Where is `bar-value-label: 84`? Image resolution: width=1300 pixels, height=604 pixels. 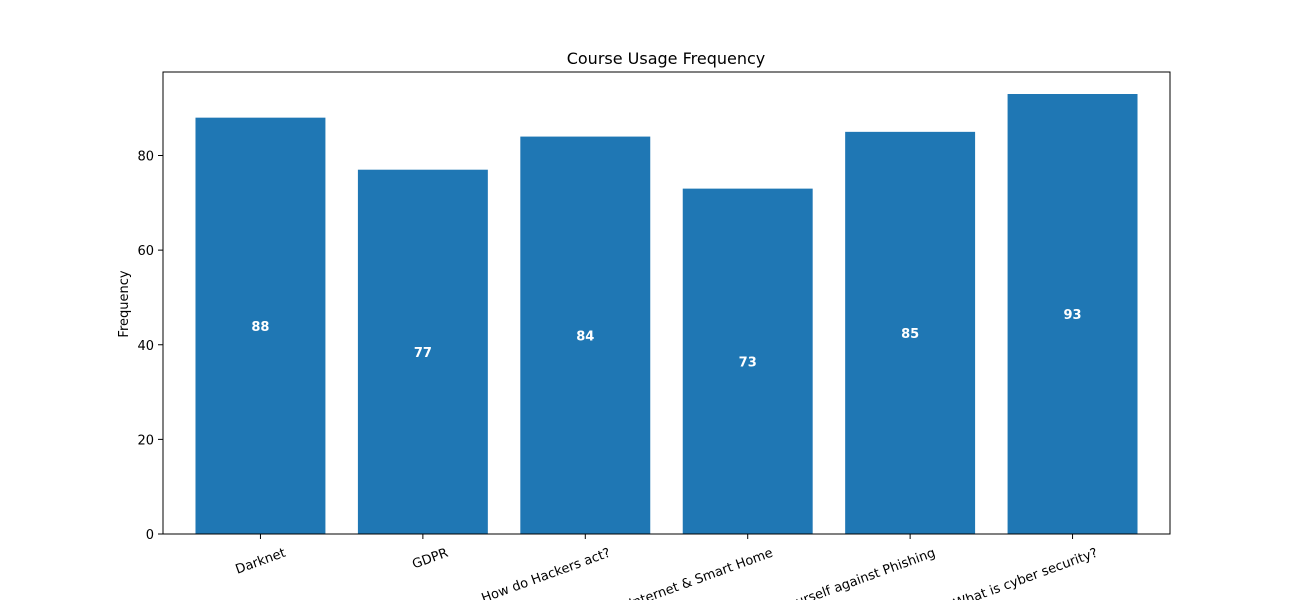 bar-value-label: 84 is located at coordinates (585, 336).